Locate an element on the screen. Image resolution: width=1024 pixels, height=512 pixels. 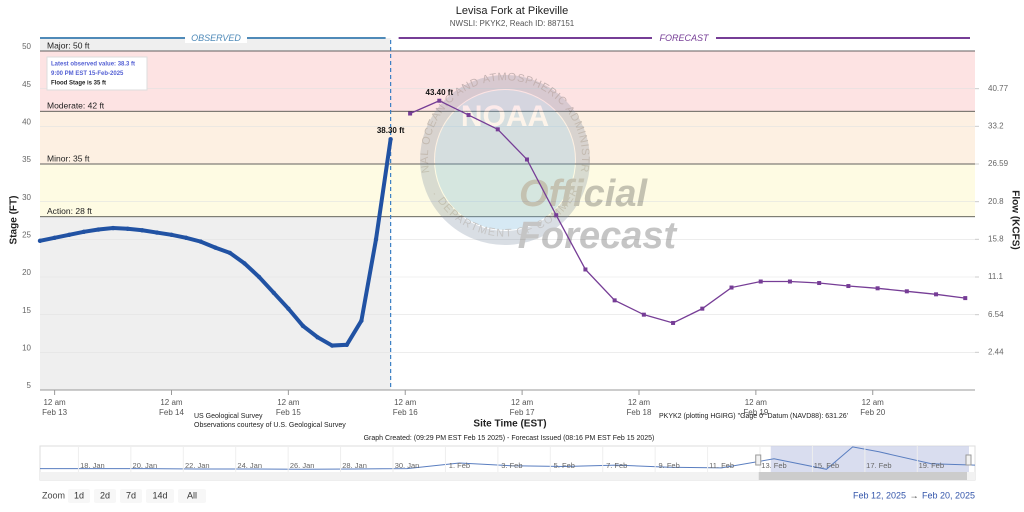
x-tick-label: Feb 17 is located at coordinates (522, 412).